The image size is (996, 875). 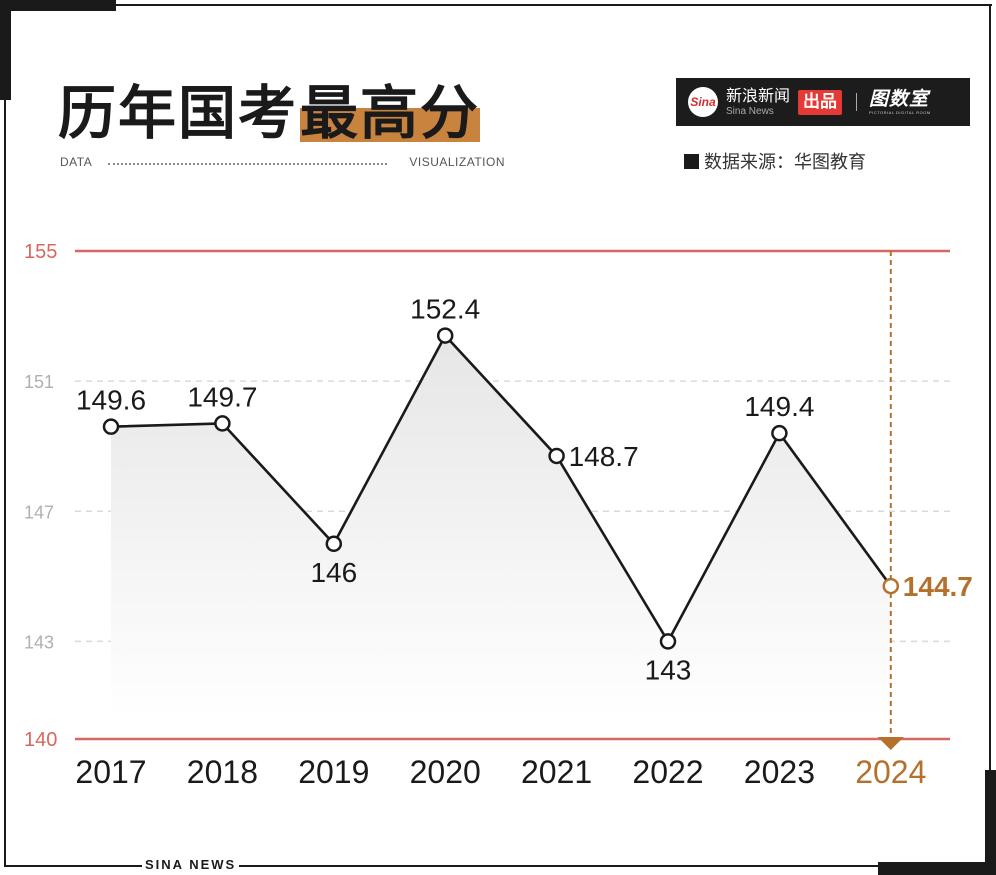 What do you see at coordinates (178, 113) in the screenshot?
I see `title-main-text: 历年国考` at bounding box center [178, 113].